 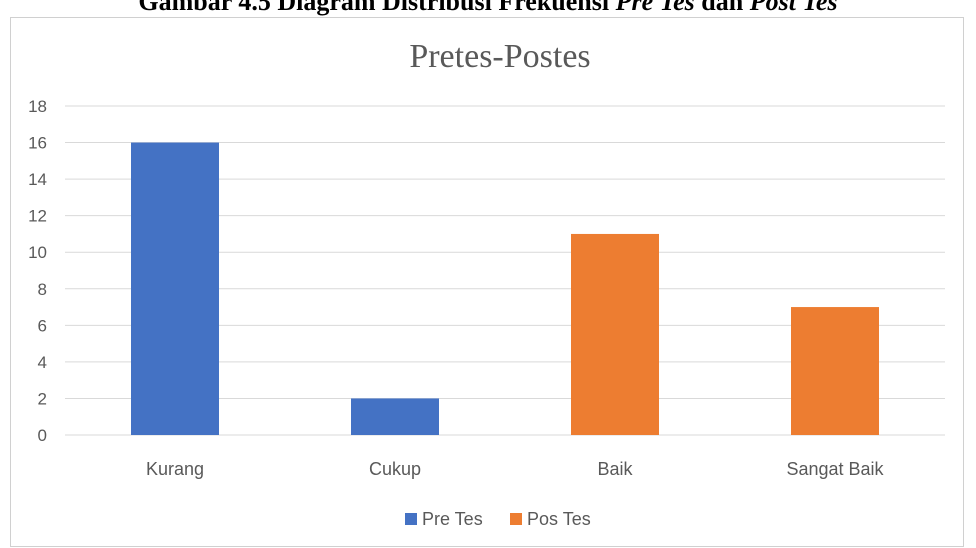 I want to click on chart-title: Pretes-Postes, so click(x=499, y=56).